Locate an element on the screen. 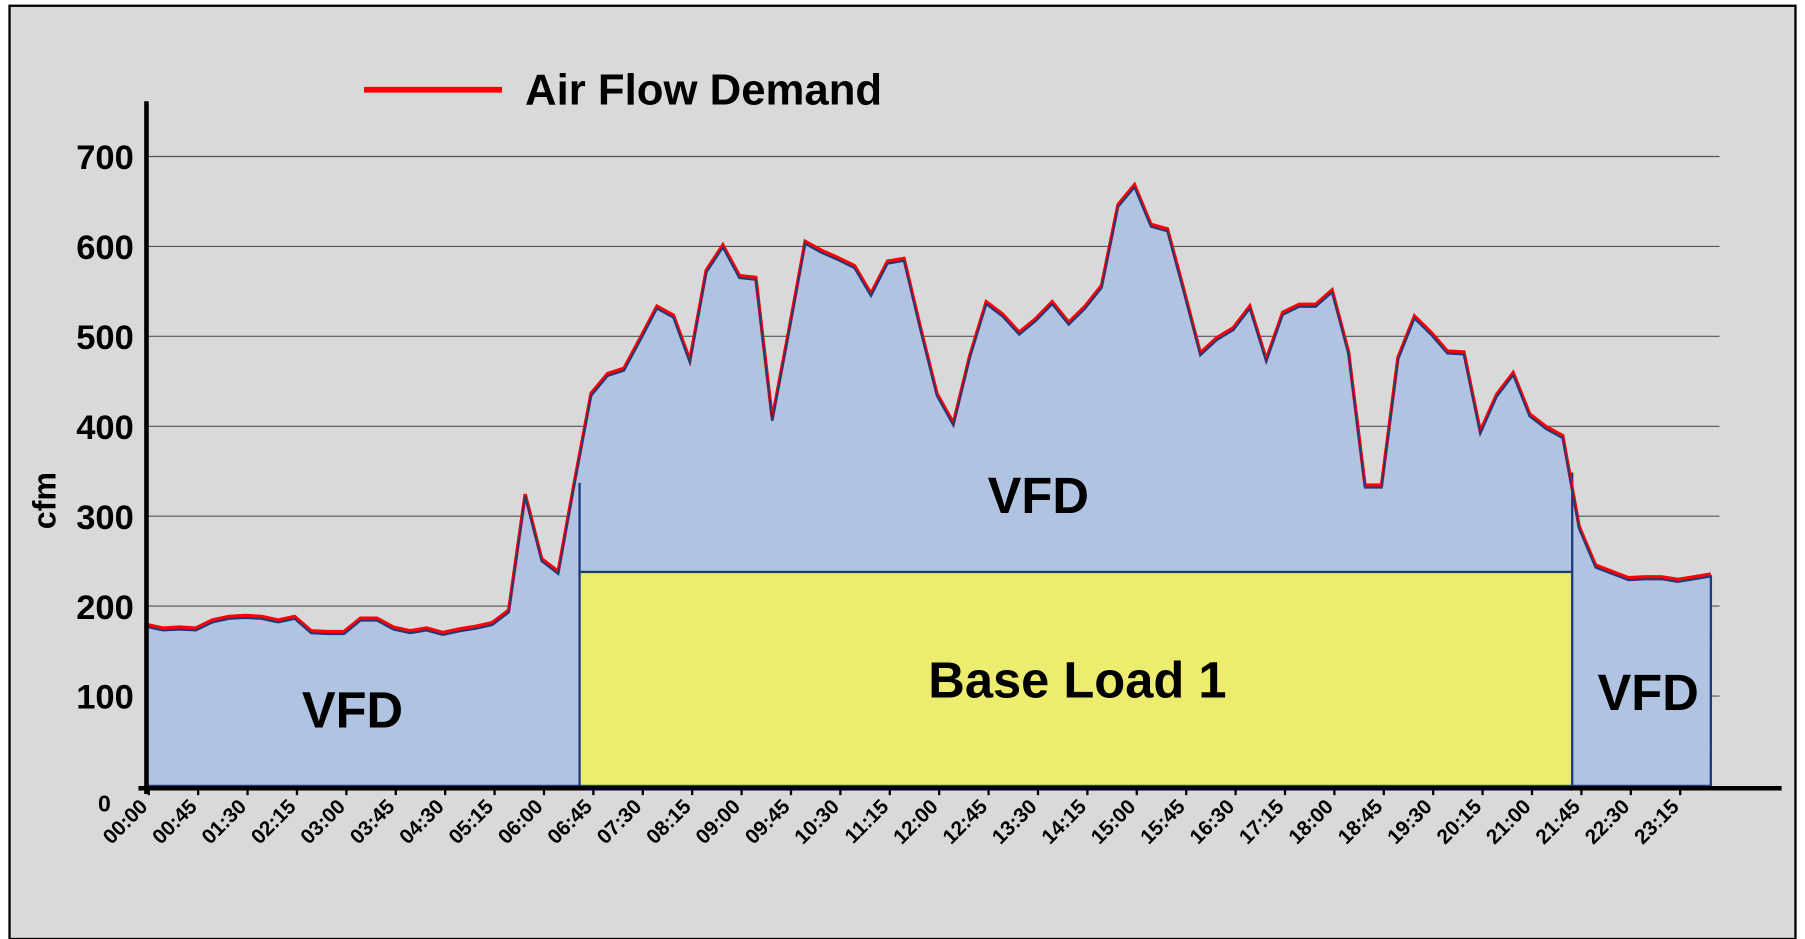 This screenshot has width=1805, height=939. base-load-label: Base Load 1 is located at coordinates (1077, 679).